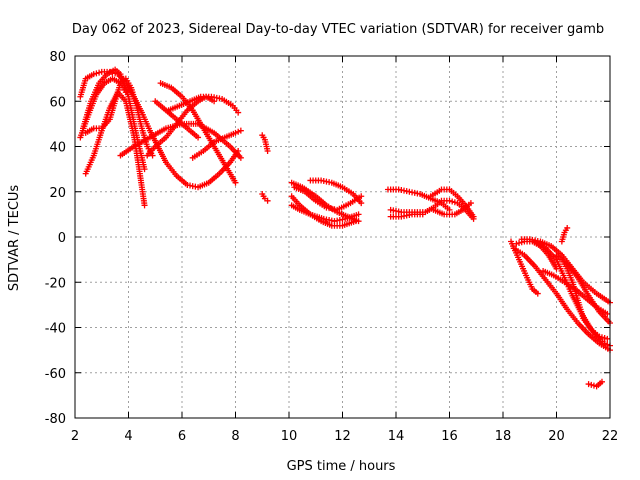 Image resolution: width=640 pixels, height=480 pixels. What do you see at coordinates (75, 436) in the screenshot?
I see `x-tick-label: 2` at bounding box center [75, 436].